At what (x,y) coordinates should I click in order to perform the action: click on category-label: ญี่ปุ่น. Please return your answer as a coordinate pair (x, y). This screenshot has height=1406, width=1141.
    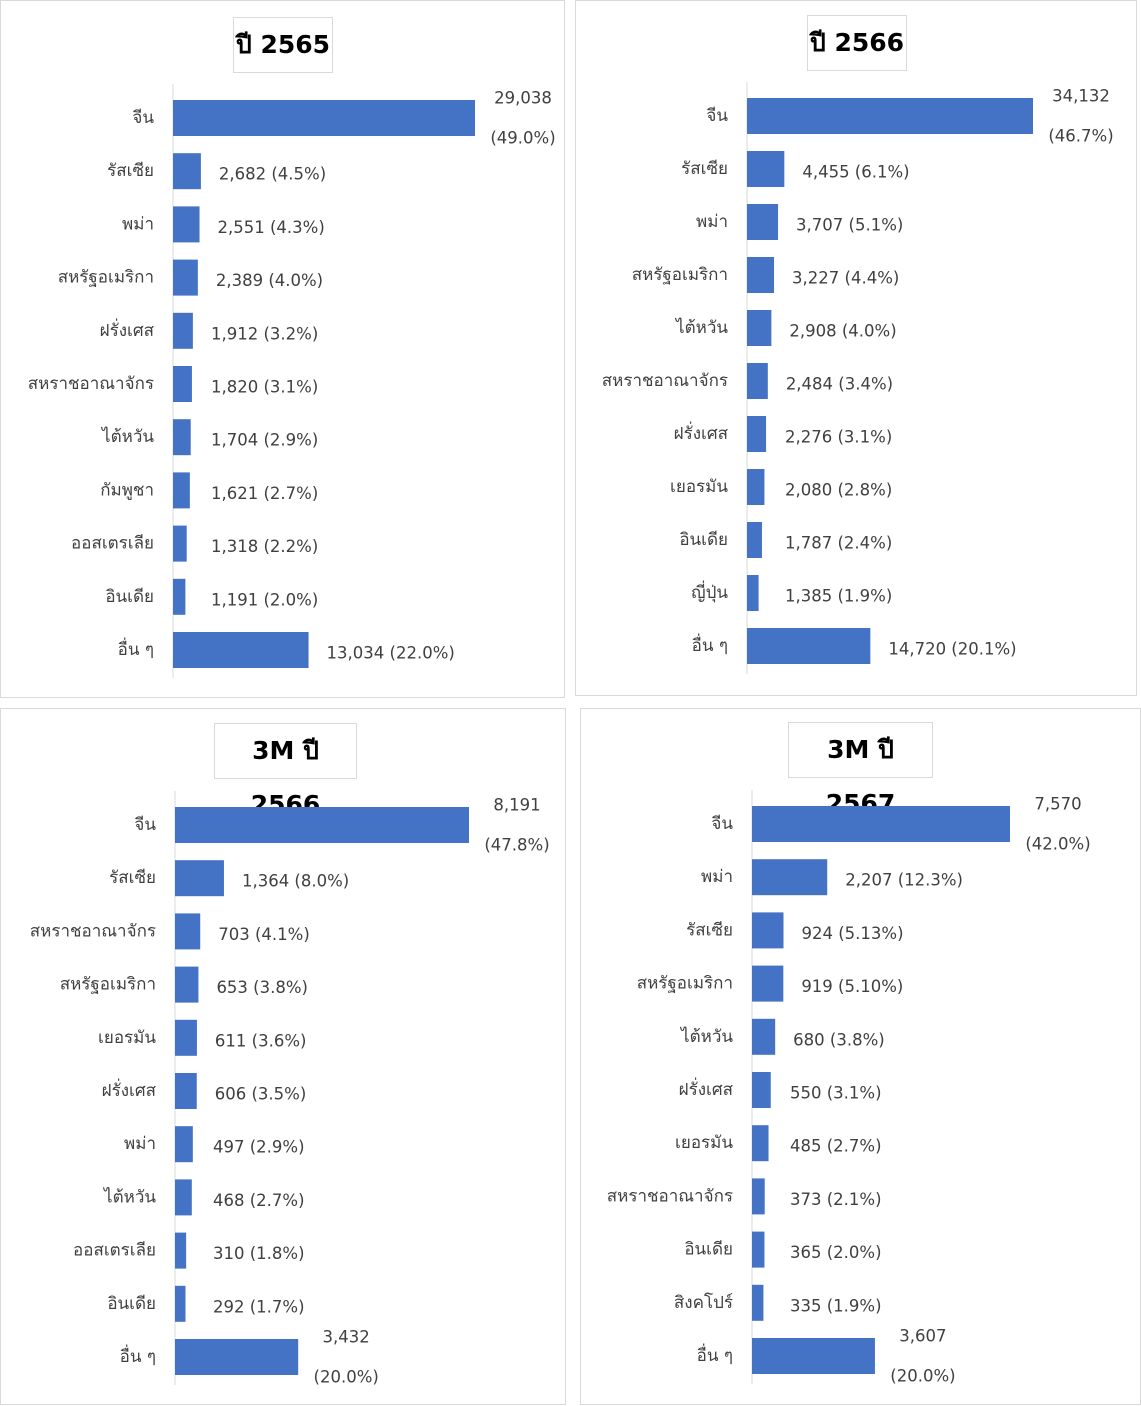
    Looking at the image, I should click on (709, 591).